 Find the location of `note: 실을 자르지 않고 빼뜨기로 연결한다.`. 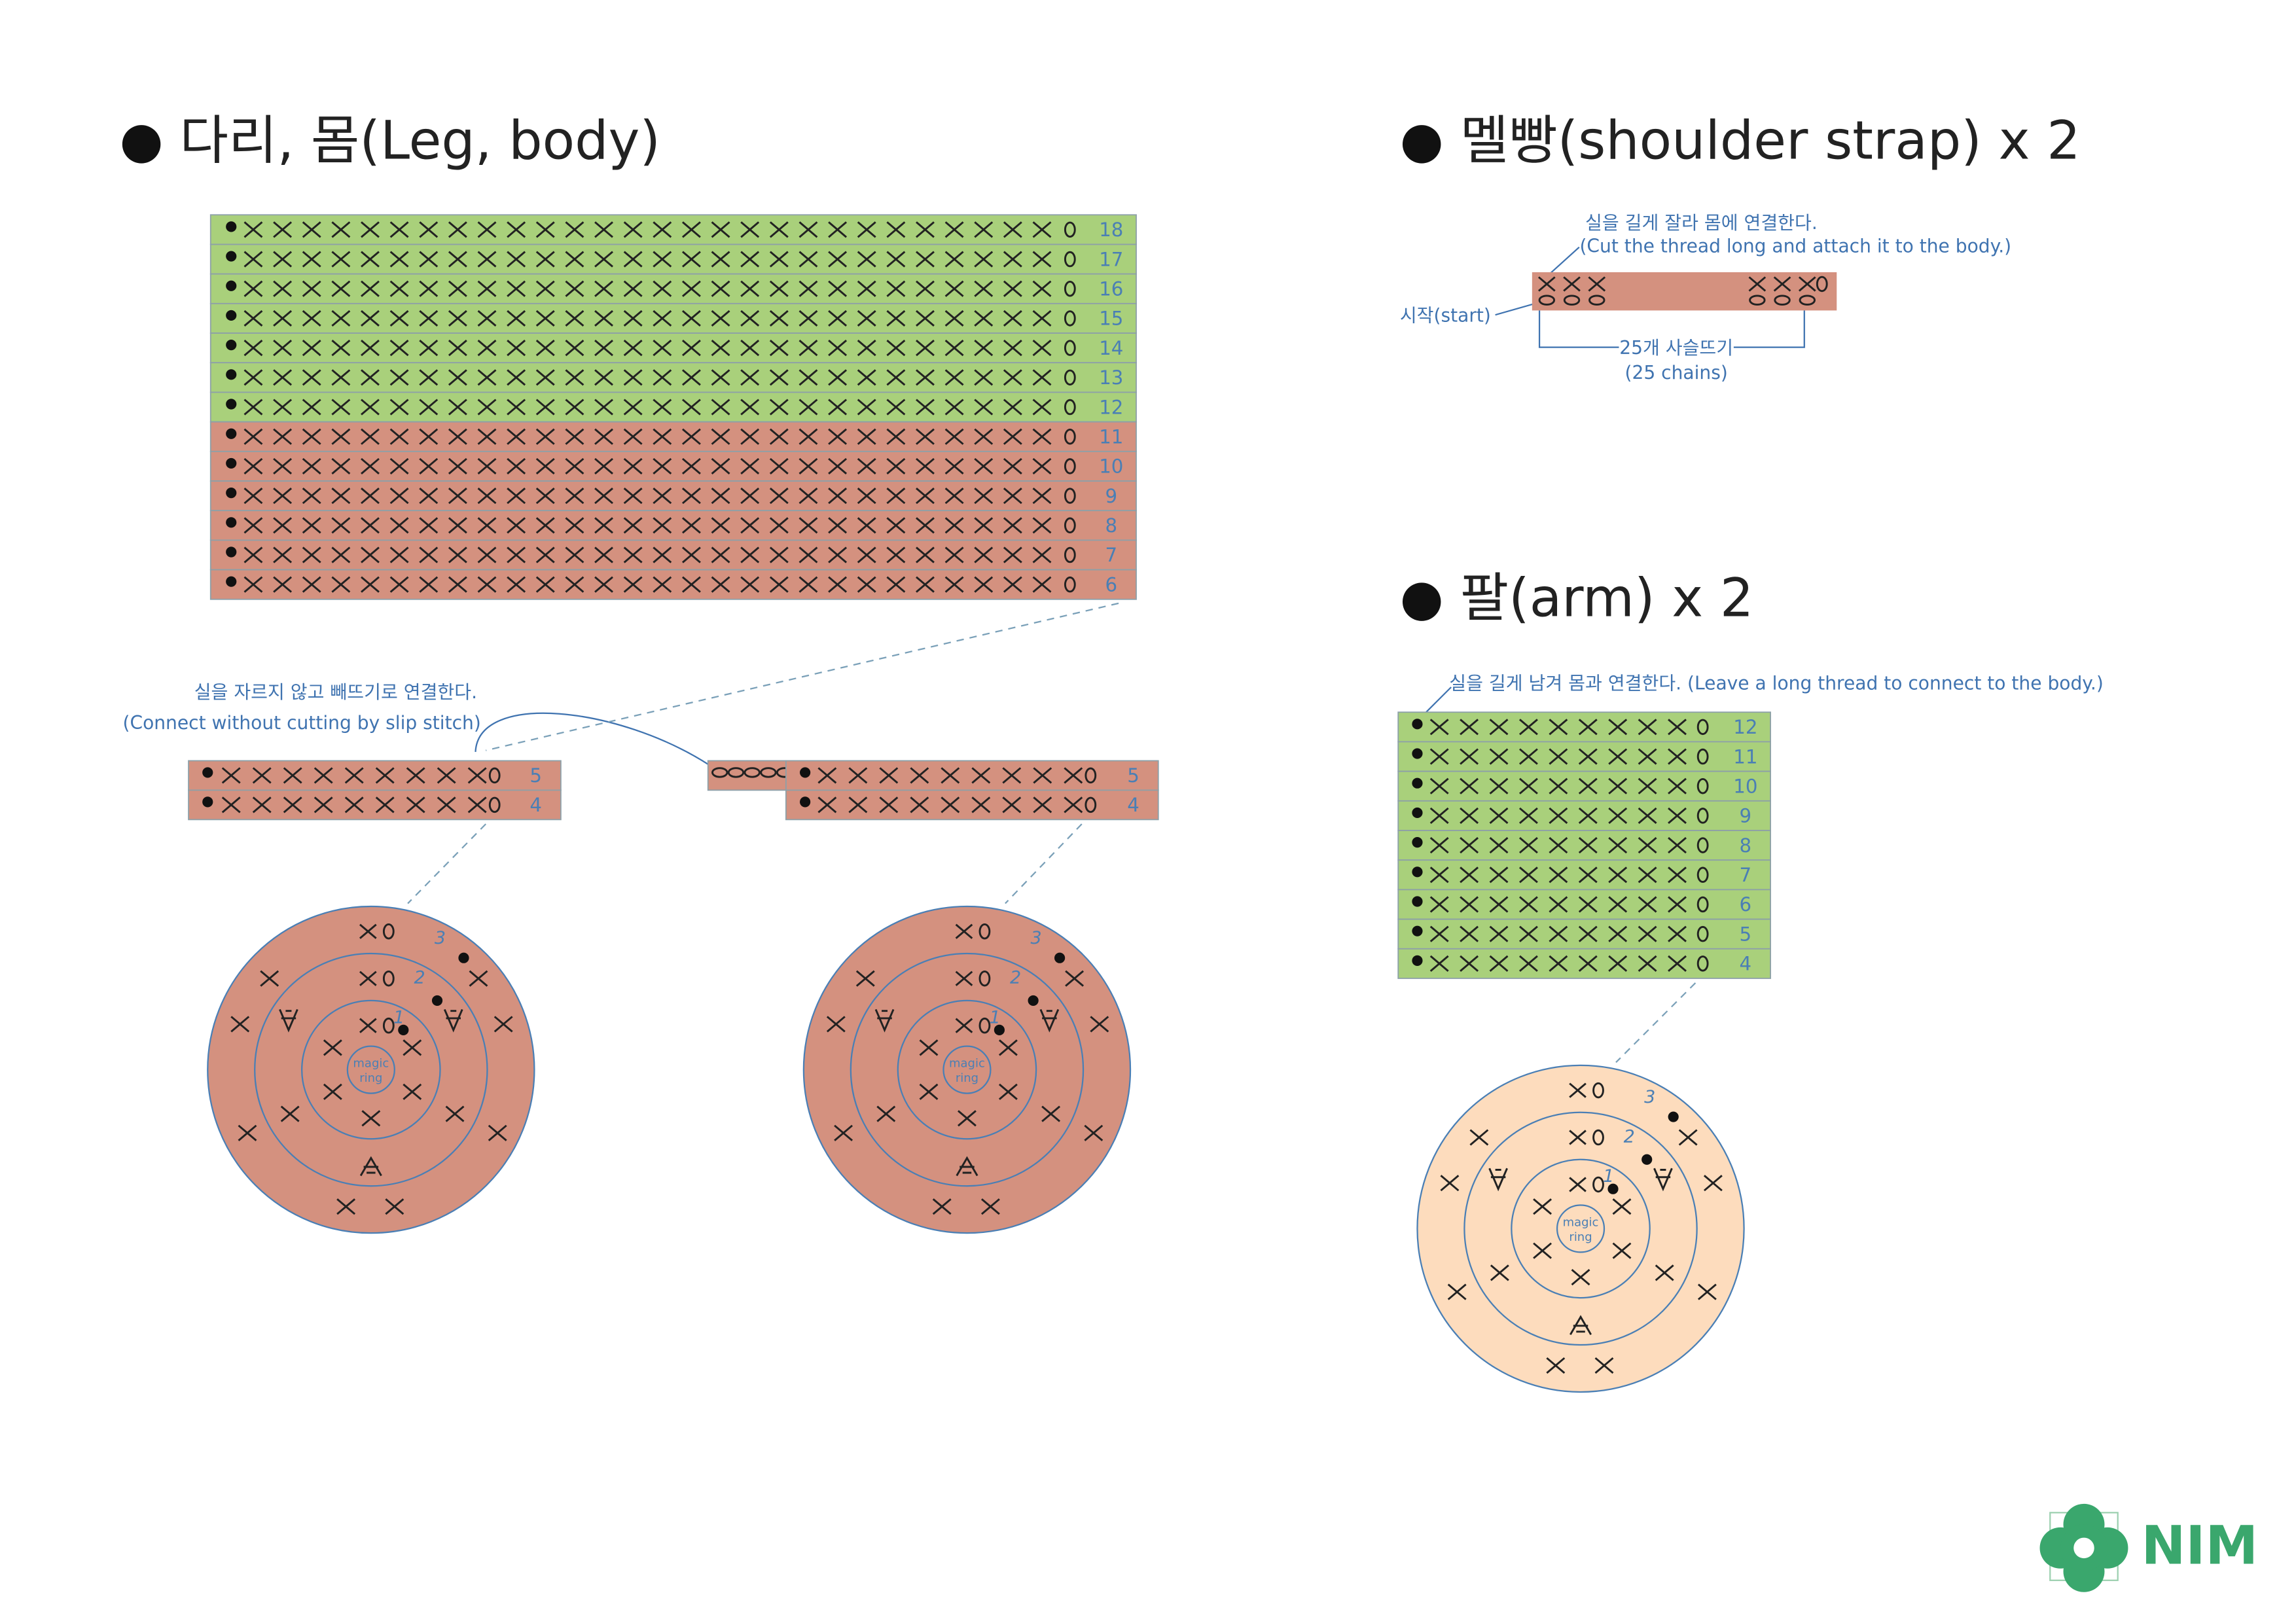

note: 실을 자르지 않고 빼뜨기로 연결한다. is located at coordinates (335, 692).